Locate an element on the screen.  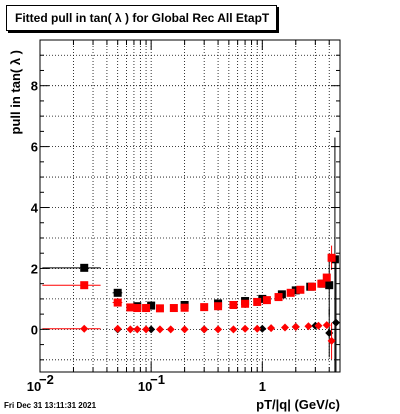
y-tick-label: 4 is located at coordinates (35, 208).